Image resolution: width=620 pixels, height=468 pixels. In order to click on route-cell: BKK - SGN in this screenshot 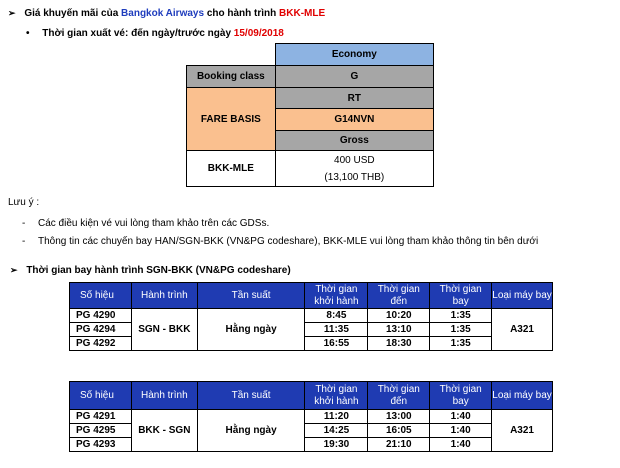, I will do `click(164, 430)`.